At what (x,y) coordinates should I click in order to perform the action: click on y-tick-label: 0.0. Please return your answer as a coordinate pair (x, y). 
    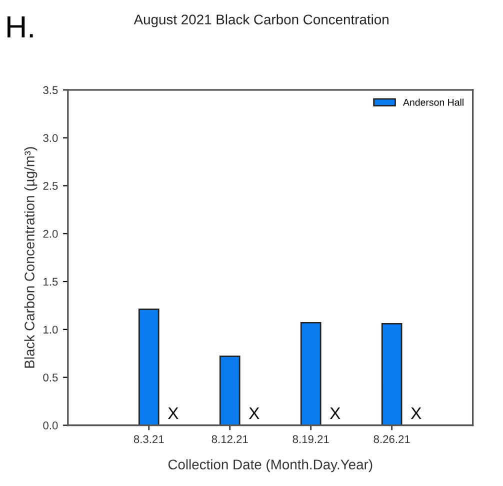
    Looking at the image, I should click on (50, 426).